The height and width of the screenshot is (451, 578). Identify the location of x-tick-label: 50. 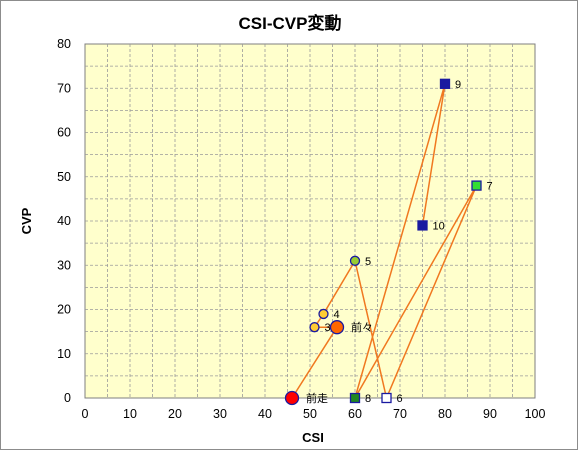
(310, 414).